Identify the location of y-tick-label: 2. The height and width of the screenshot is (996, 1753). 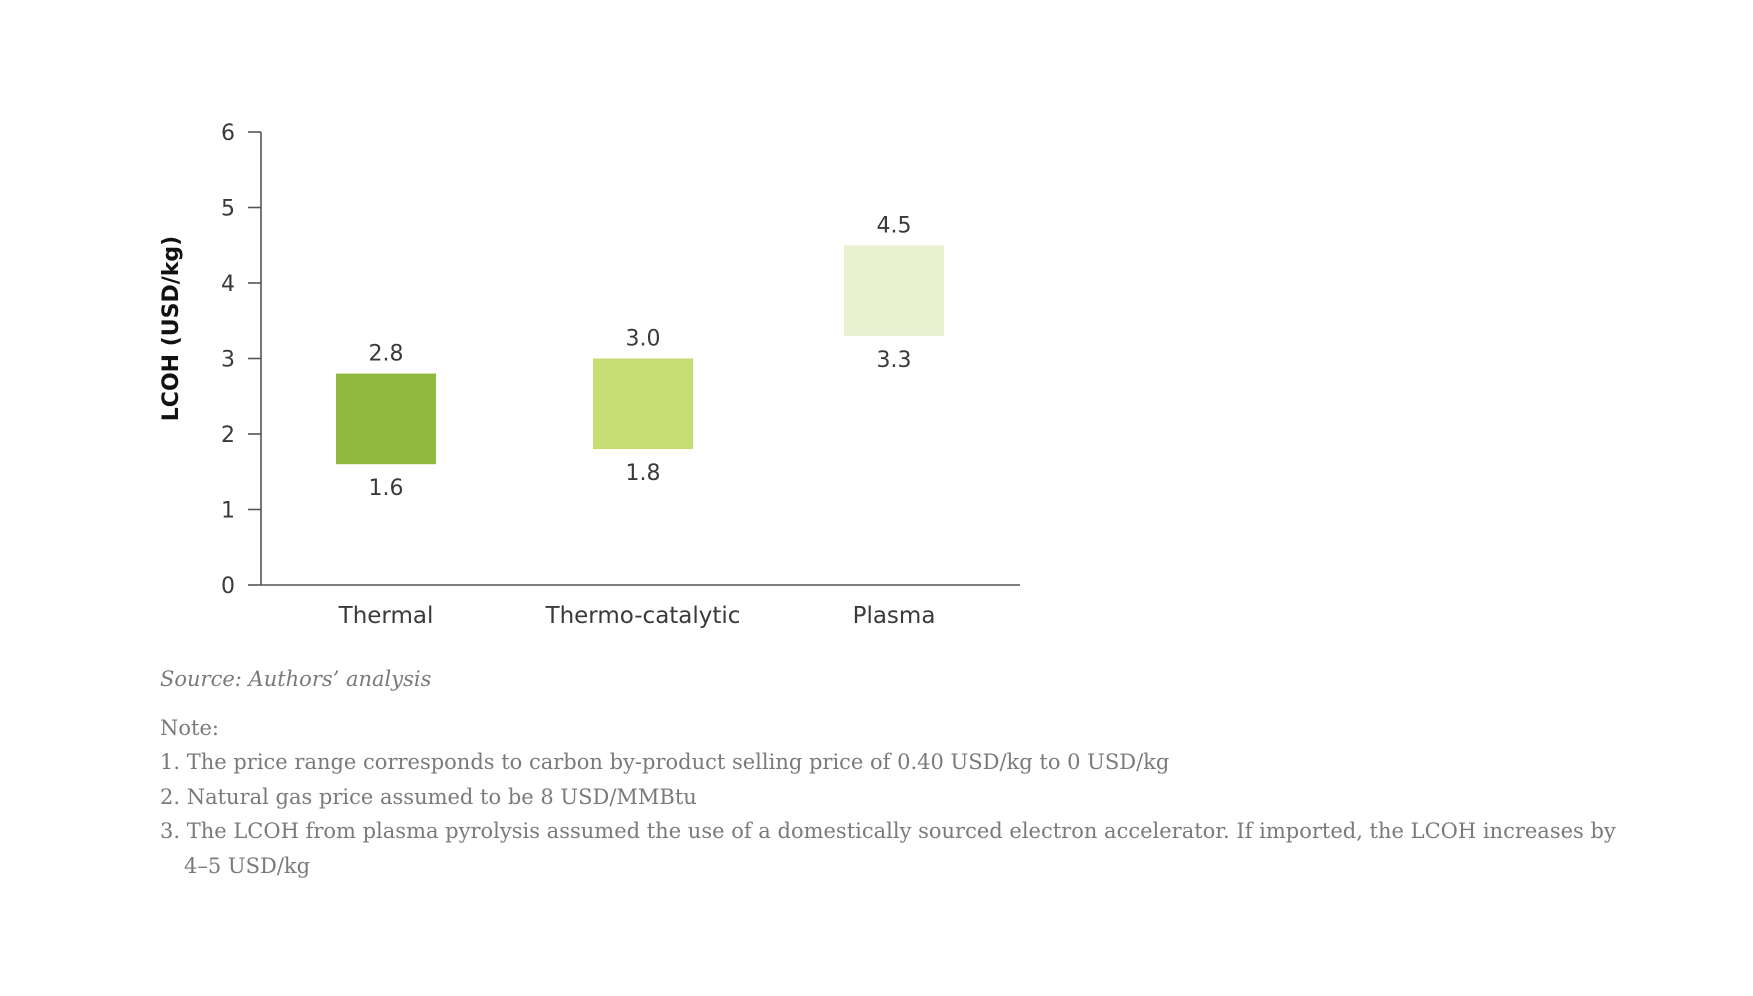
(228, 435).